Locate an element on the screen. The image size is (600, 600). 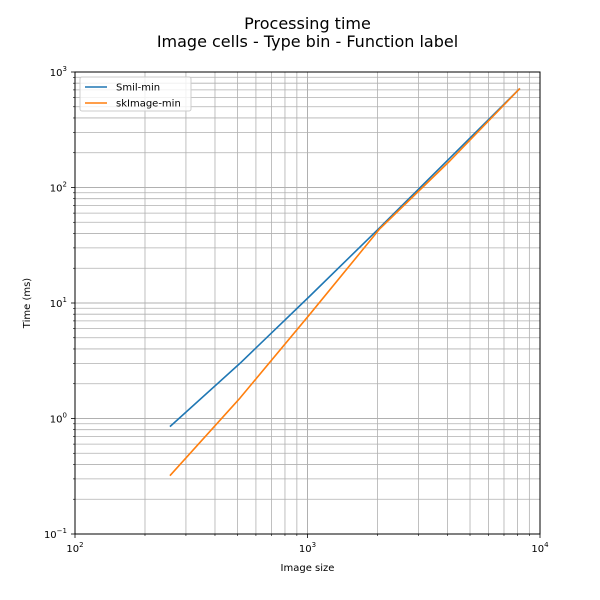
y-tick-label: 10⁻¹ is located at coordinates (55, 534).